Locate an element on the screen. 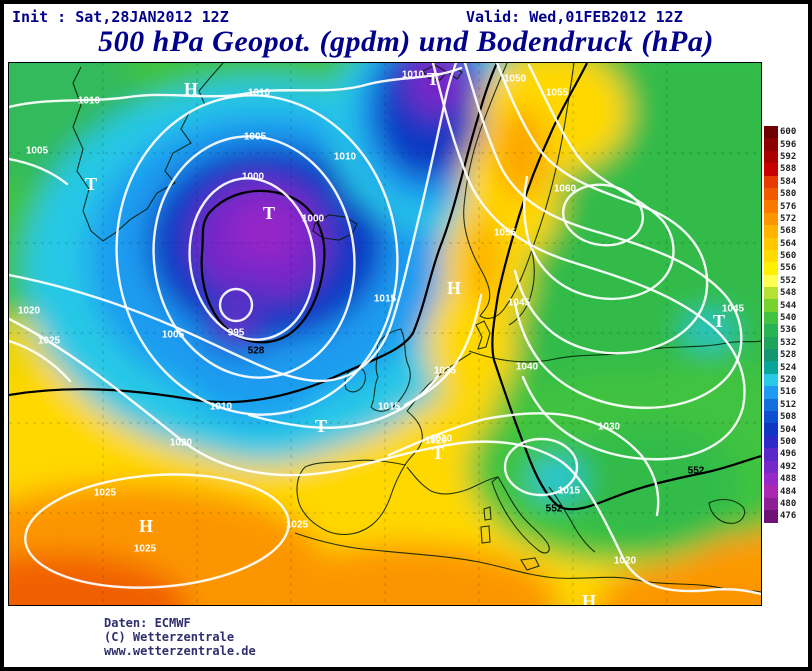  legend-value: 508 is located at coordinates (788, 417).